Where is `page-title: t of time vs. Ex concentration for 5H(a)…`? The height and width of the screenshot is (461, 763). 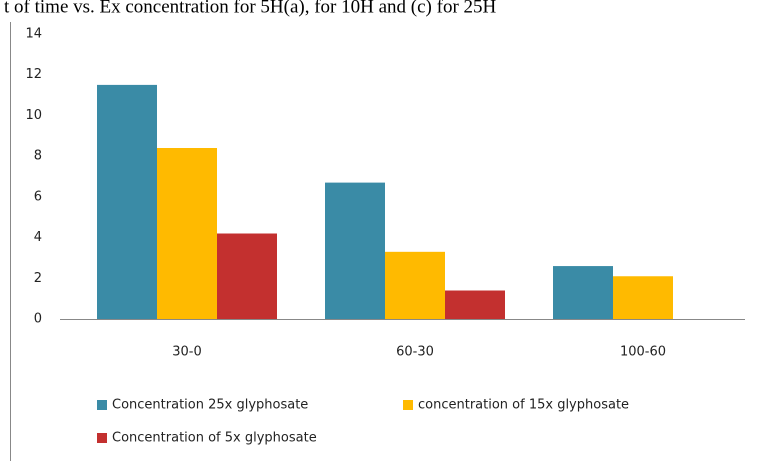 page-title: t of time vs. Ex concentration for 5H(a)… is located at coordinates (250, 8).